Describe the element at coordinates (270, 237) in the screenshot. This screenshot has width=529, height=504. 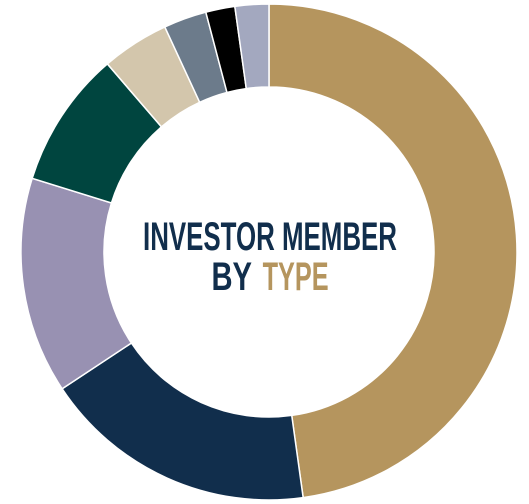
I see `chart-title: INVESTOR MEMBER` at that location.